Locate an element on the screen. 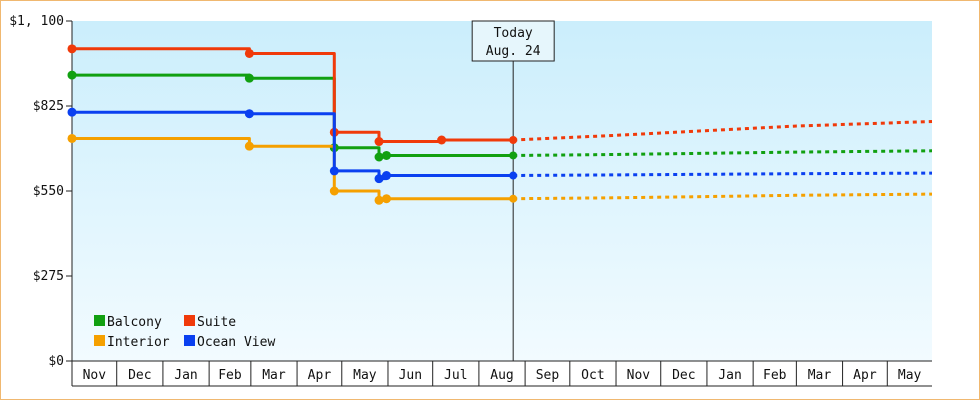  x-tick-label: Jul is located at coordinates (455, 375).